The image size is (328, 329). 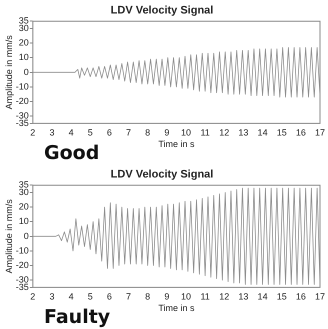 I want to click on text: Faulty, so click(x=77, y=317).